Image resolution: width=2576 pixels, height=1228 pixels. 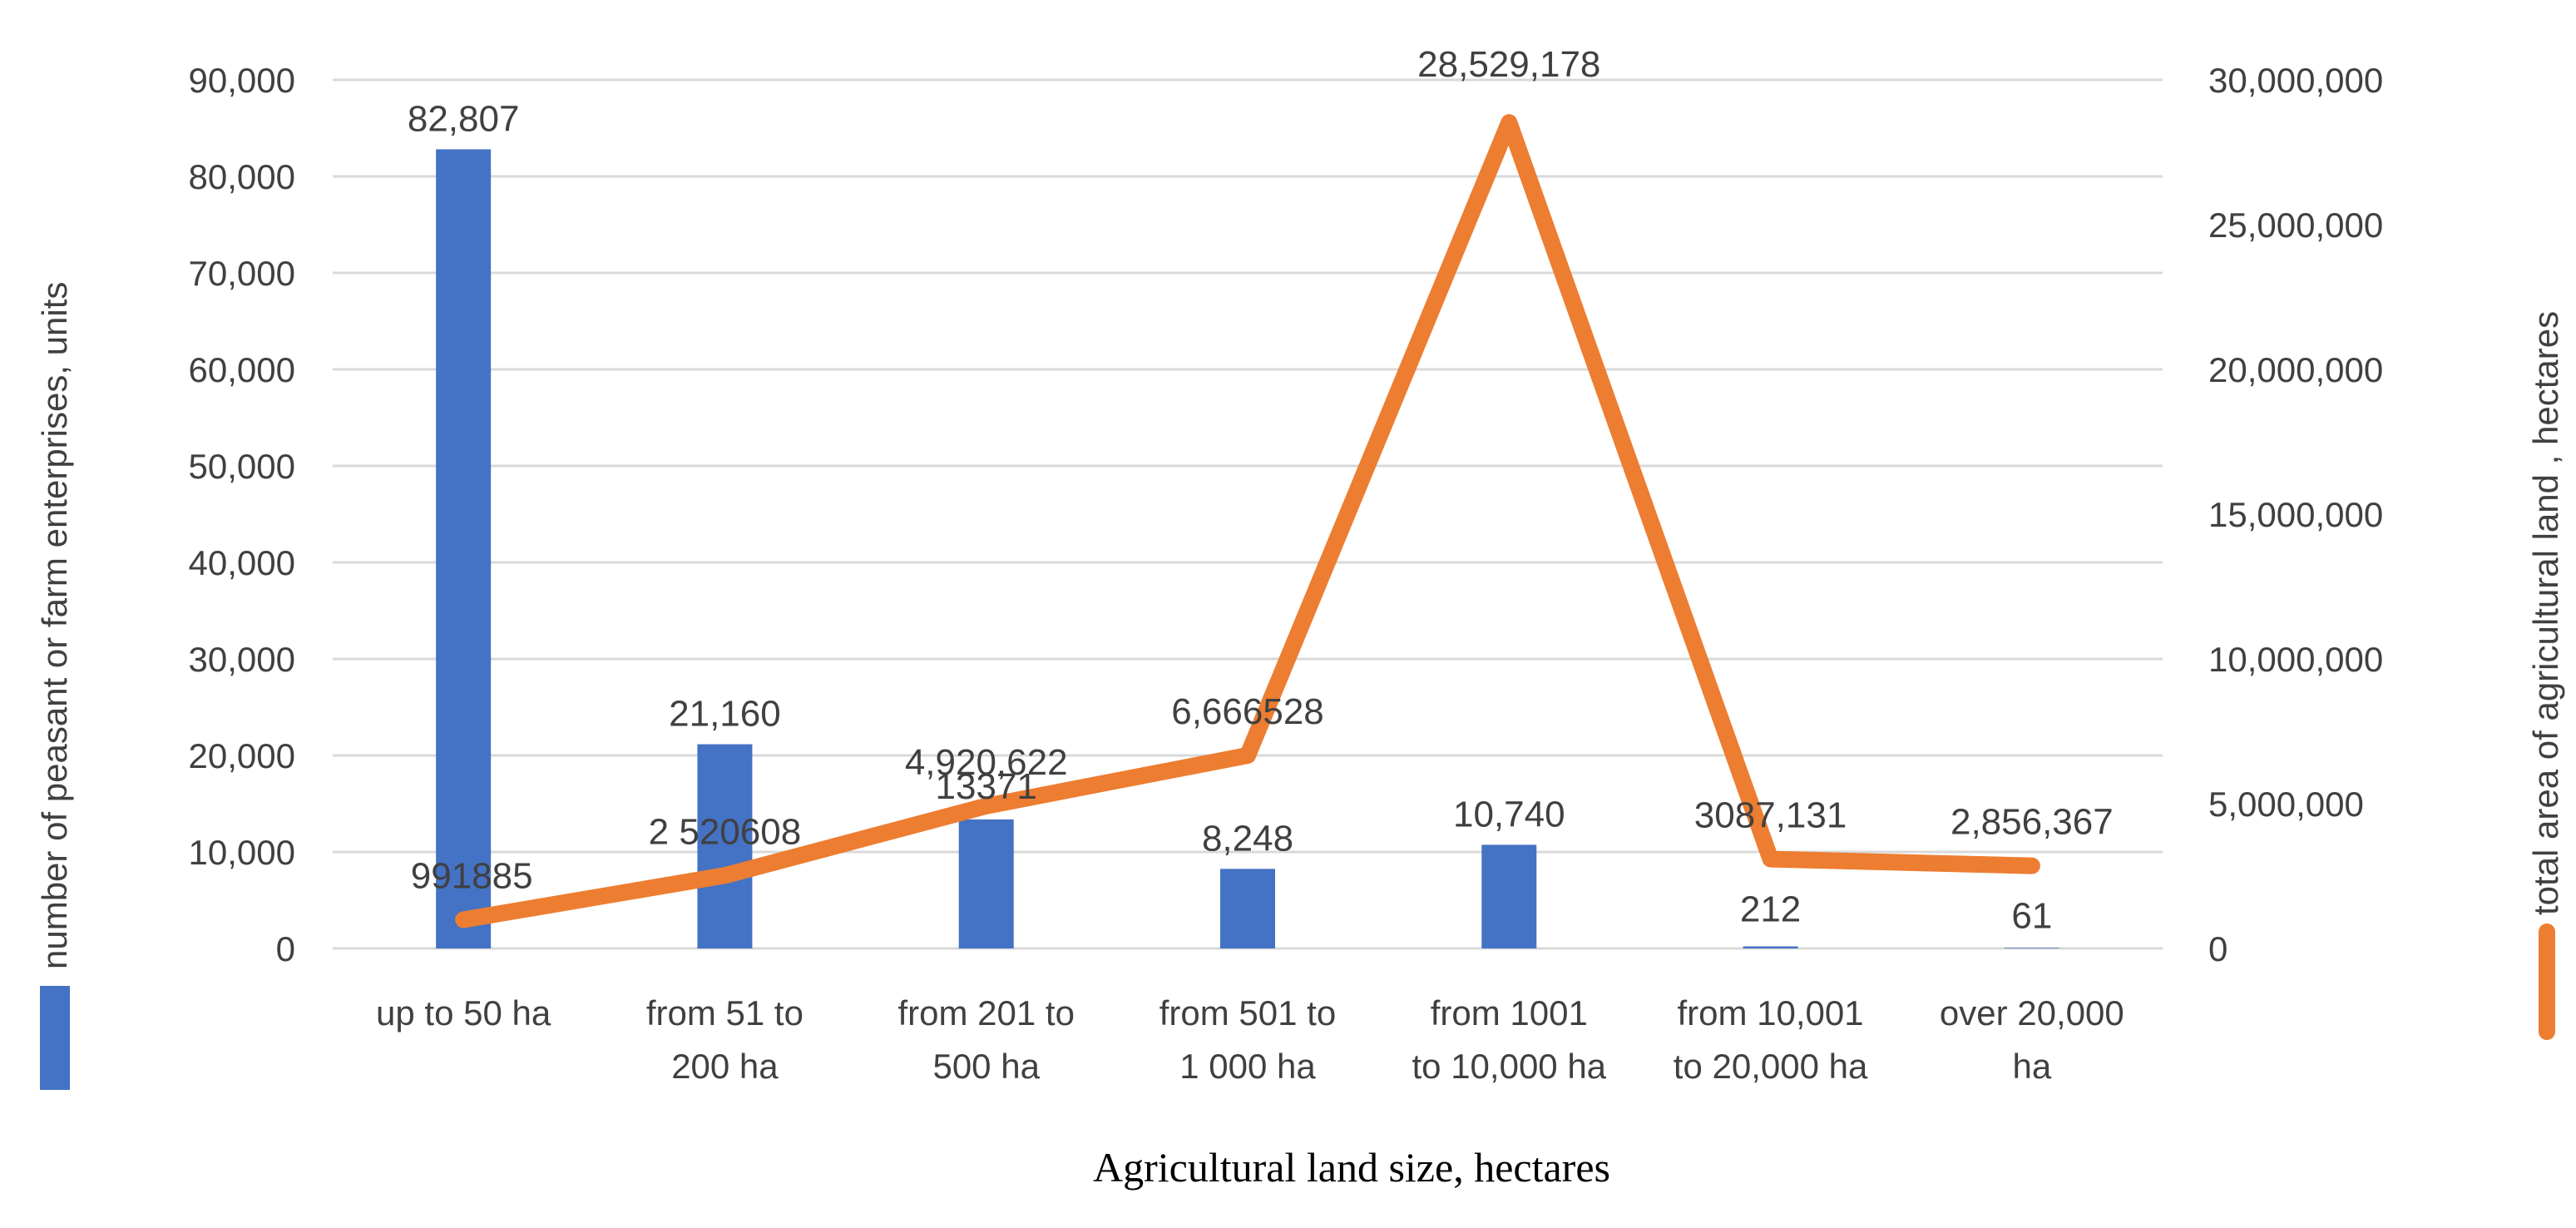 I want to click on category-label: from 501 to 1 000 ha, so click(x=1247, y=1040).